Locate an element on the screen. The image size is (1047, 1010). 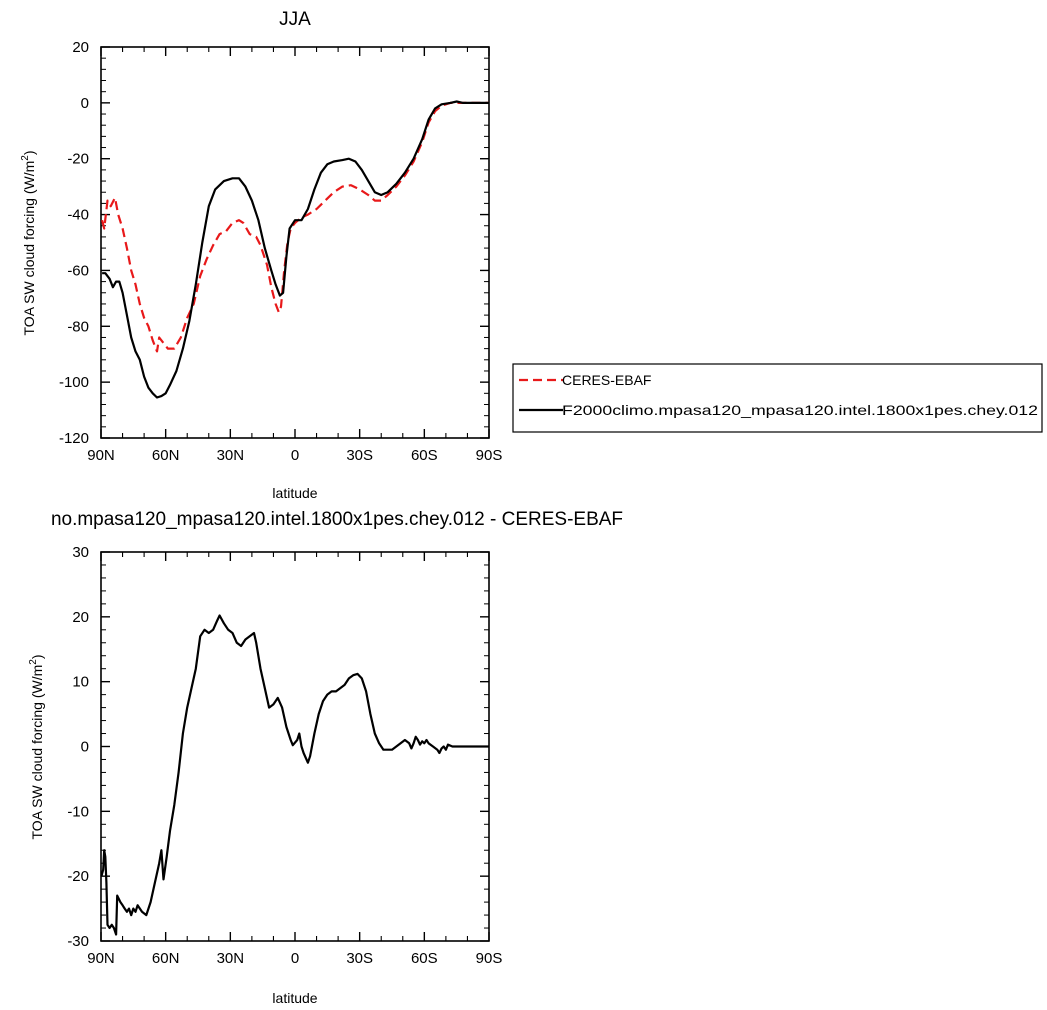
top-x-tick-label: 0 is located at coordinates (295, 455).